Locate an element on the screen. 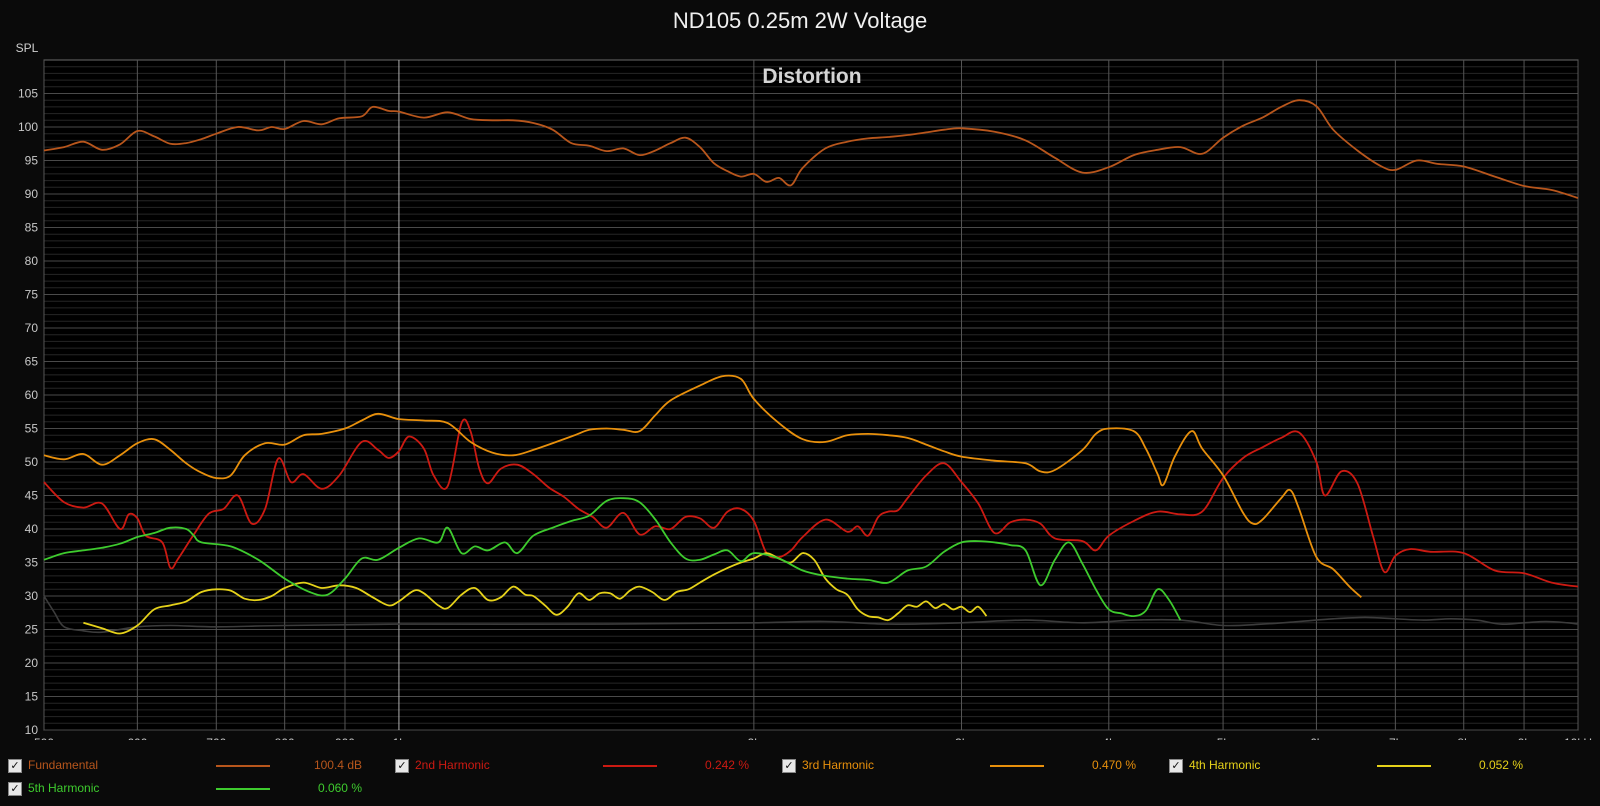  x-tick-label: 2k is located at coordinates (755, 738).